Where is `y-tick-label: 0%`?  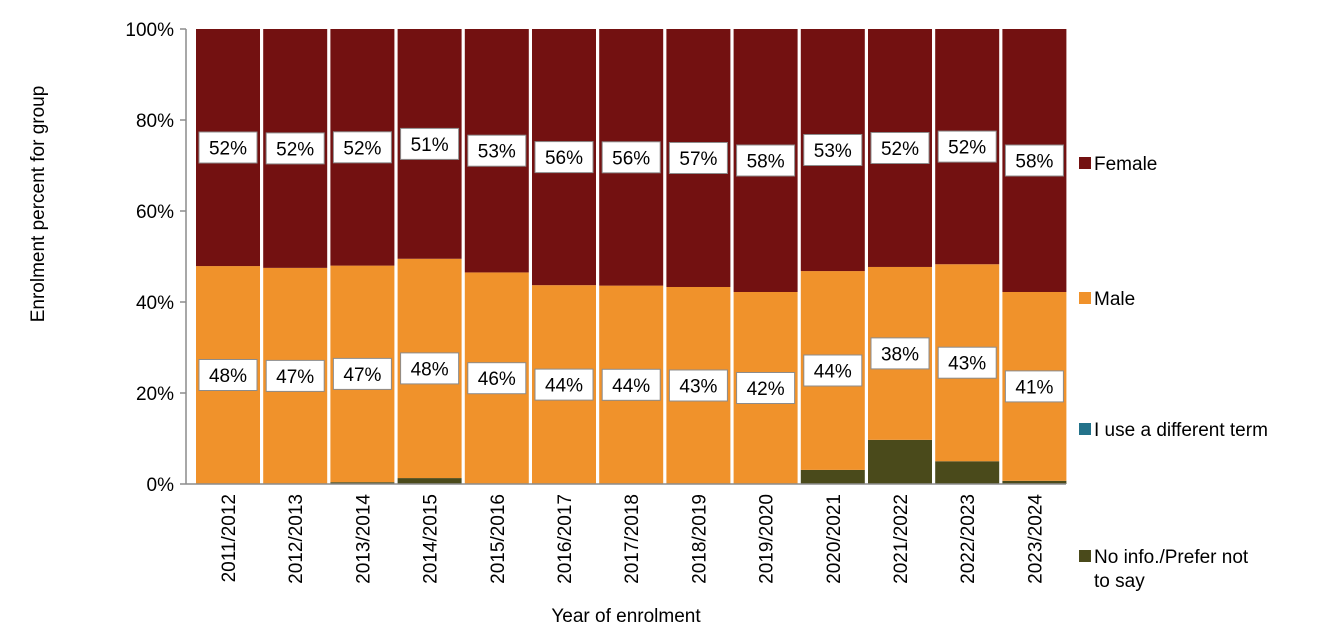
y-tick-label: 0% is located at coordinates (161, 485).